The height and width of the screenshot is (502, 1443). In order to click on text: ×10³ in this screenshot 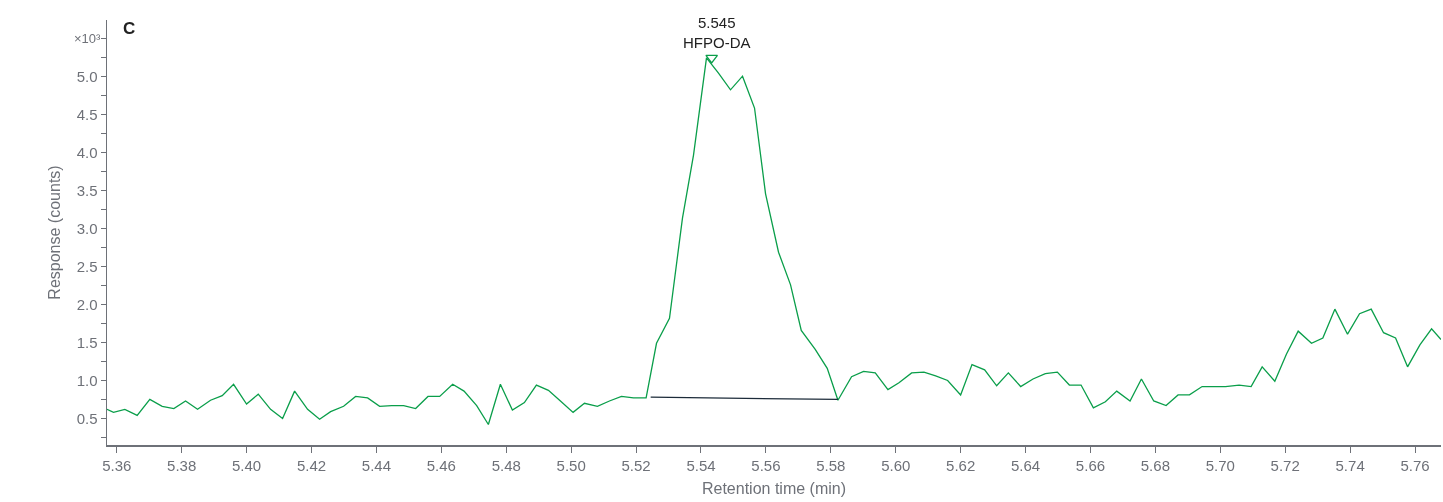, I will do `click(88, 38)`.